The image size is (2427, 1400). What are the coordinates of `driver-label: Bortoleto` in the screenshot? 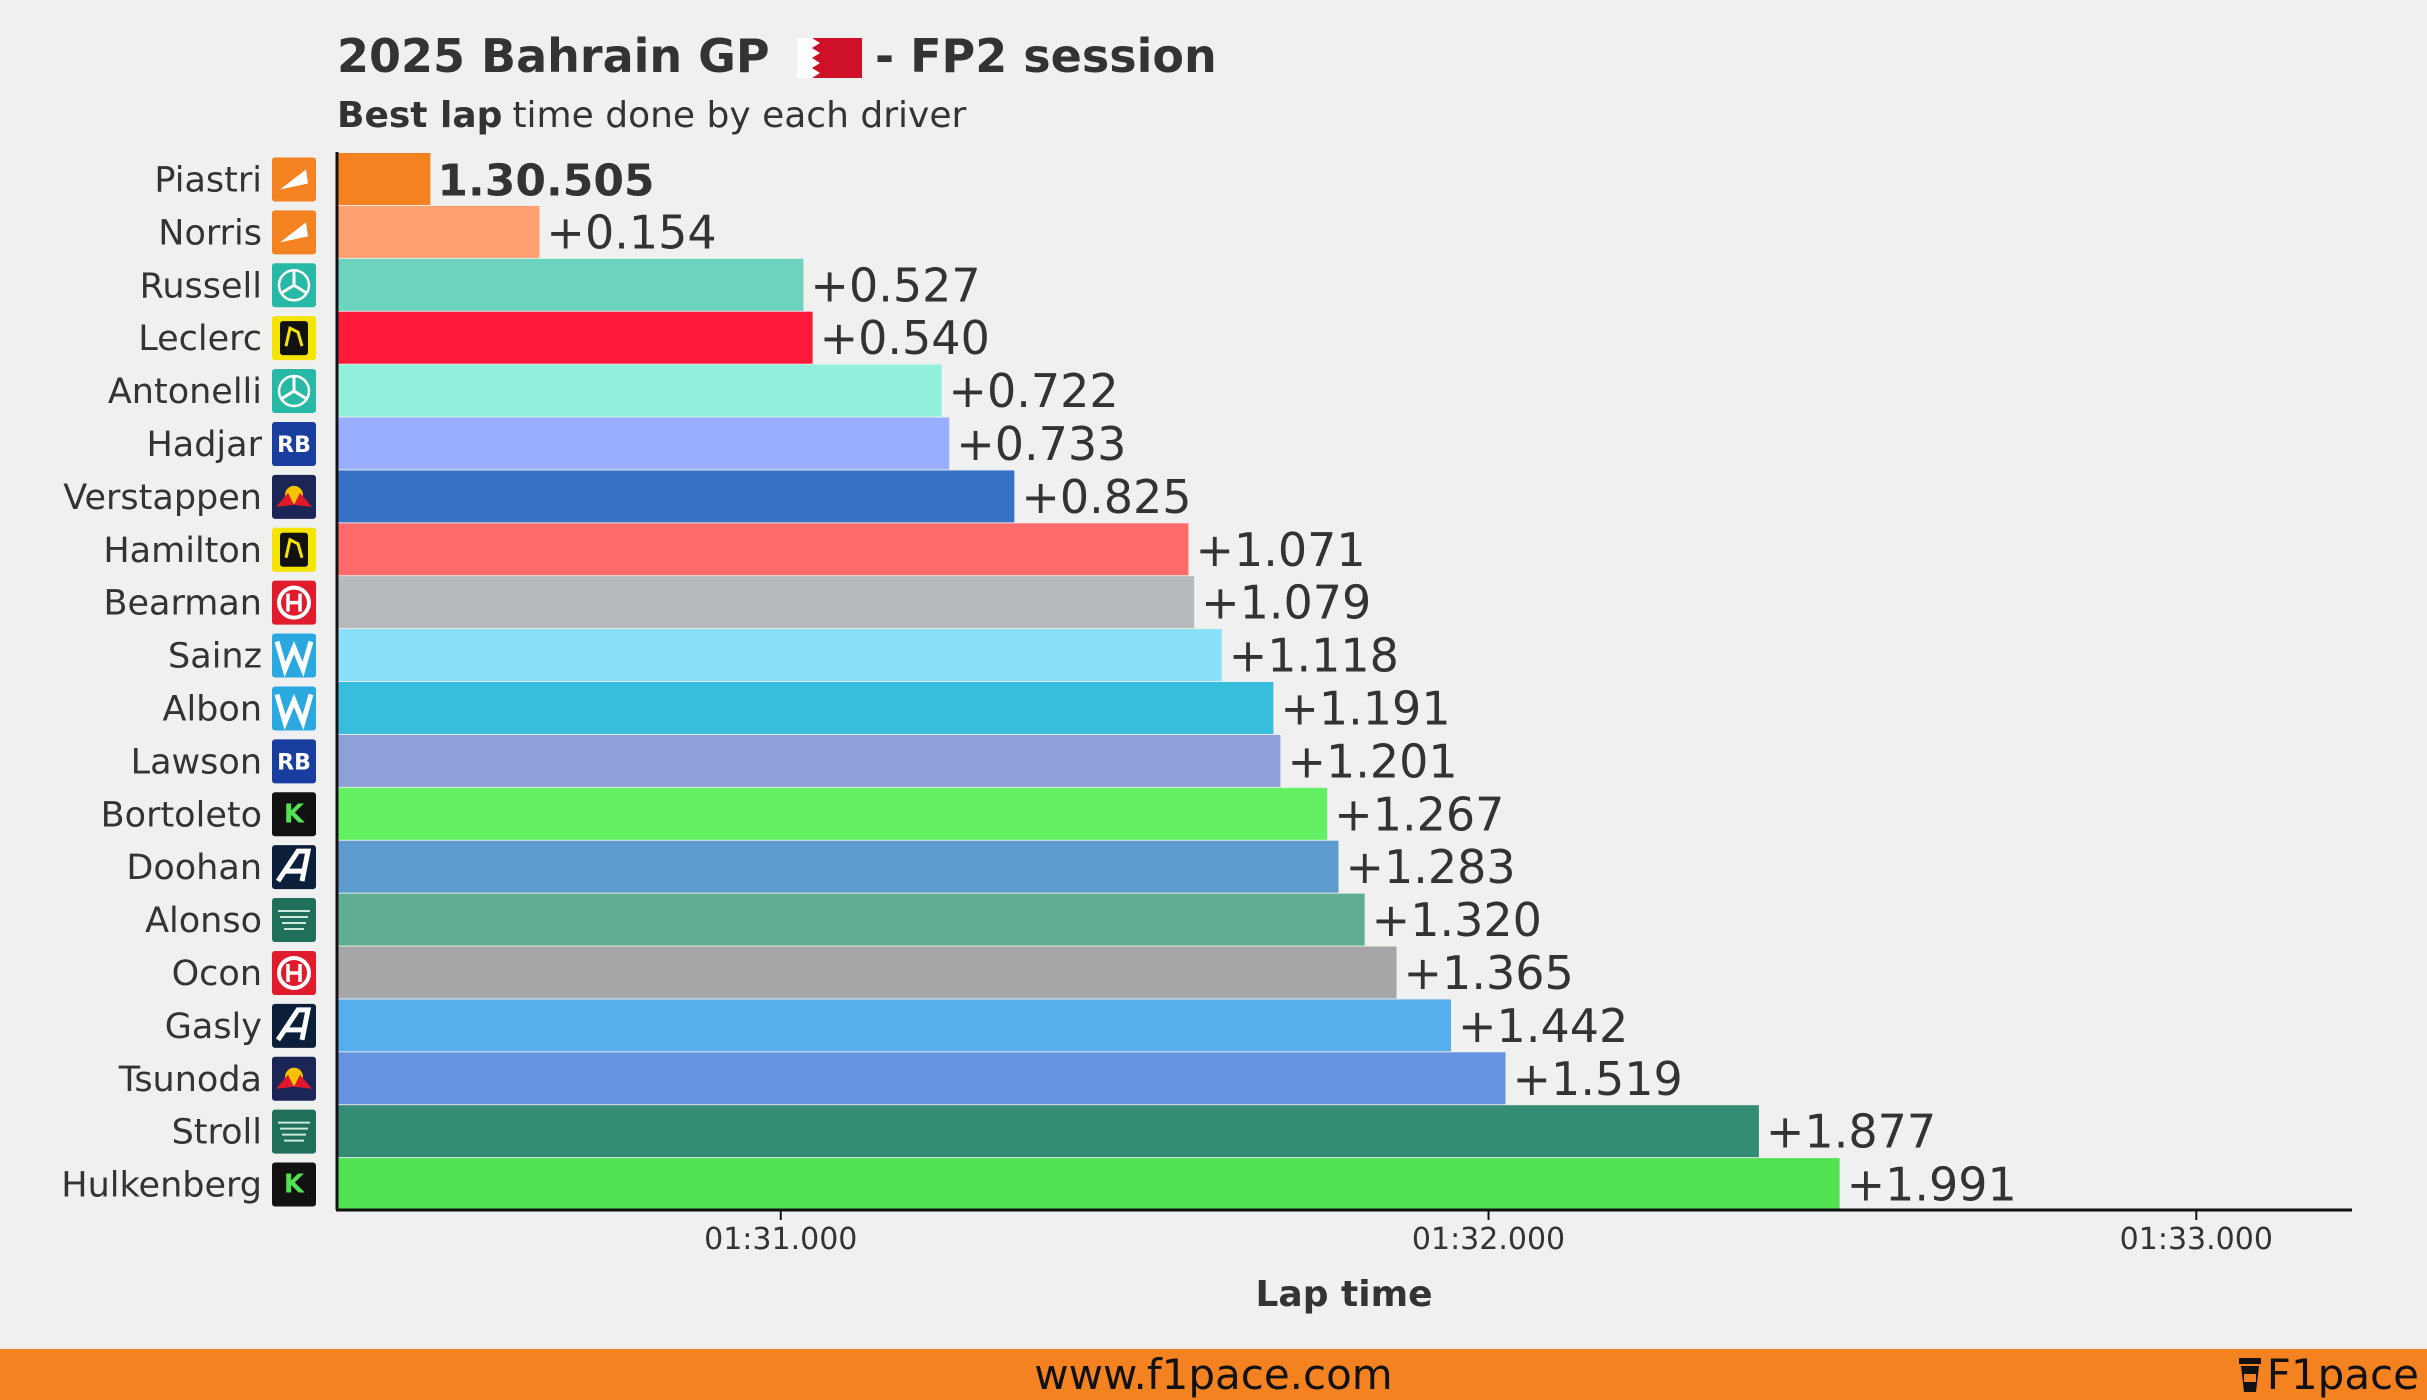 It's located at (181, 815).